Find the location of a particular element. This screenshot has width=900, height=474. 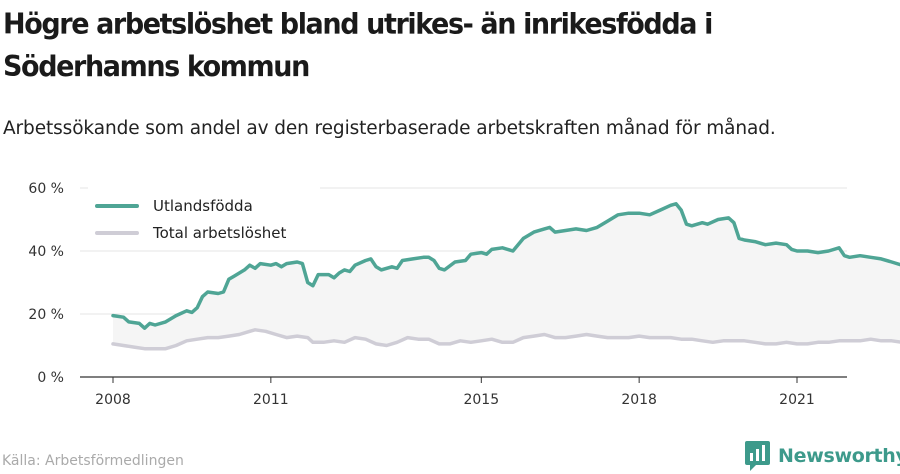

x-tick-label: 2015 is located at coordinates (481, 400).